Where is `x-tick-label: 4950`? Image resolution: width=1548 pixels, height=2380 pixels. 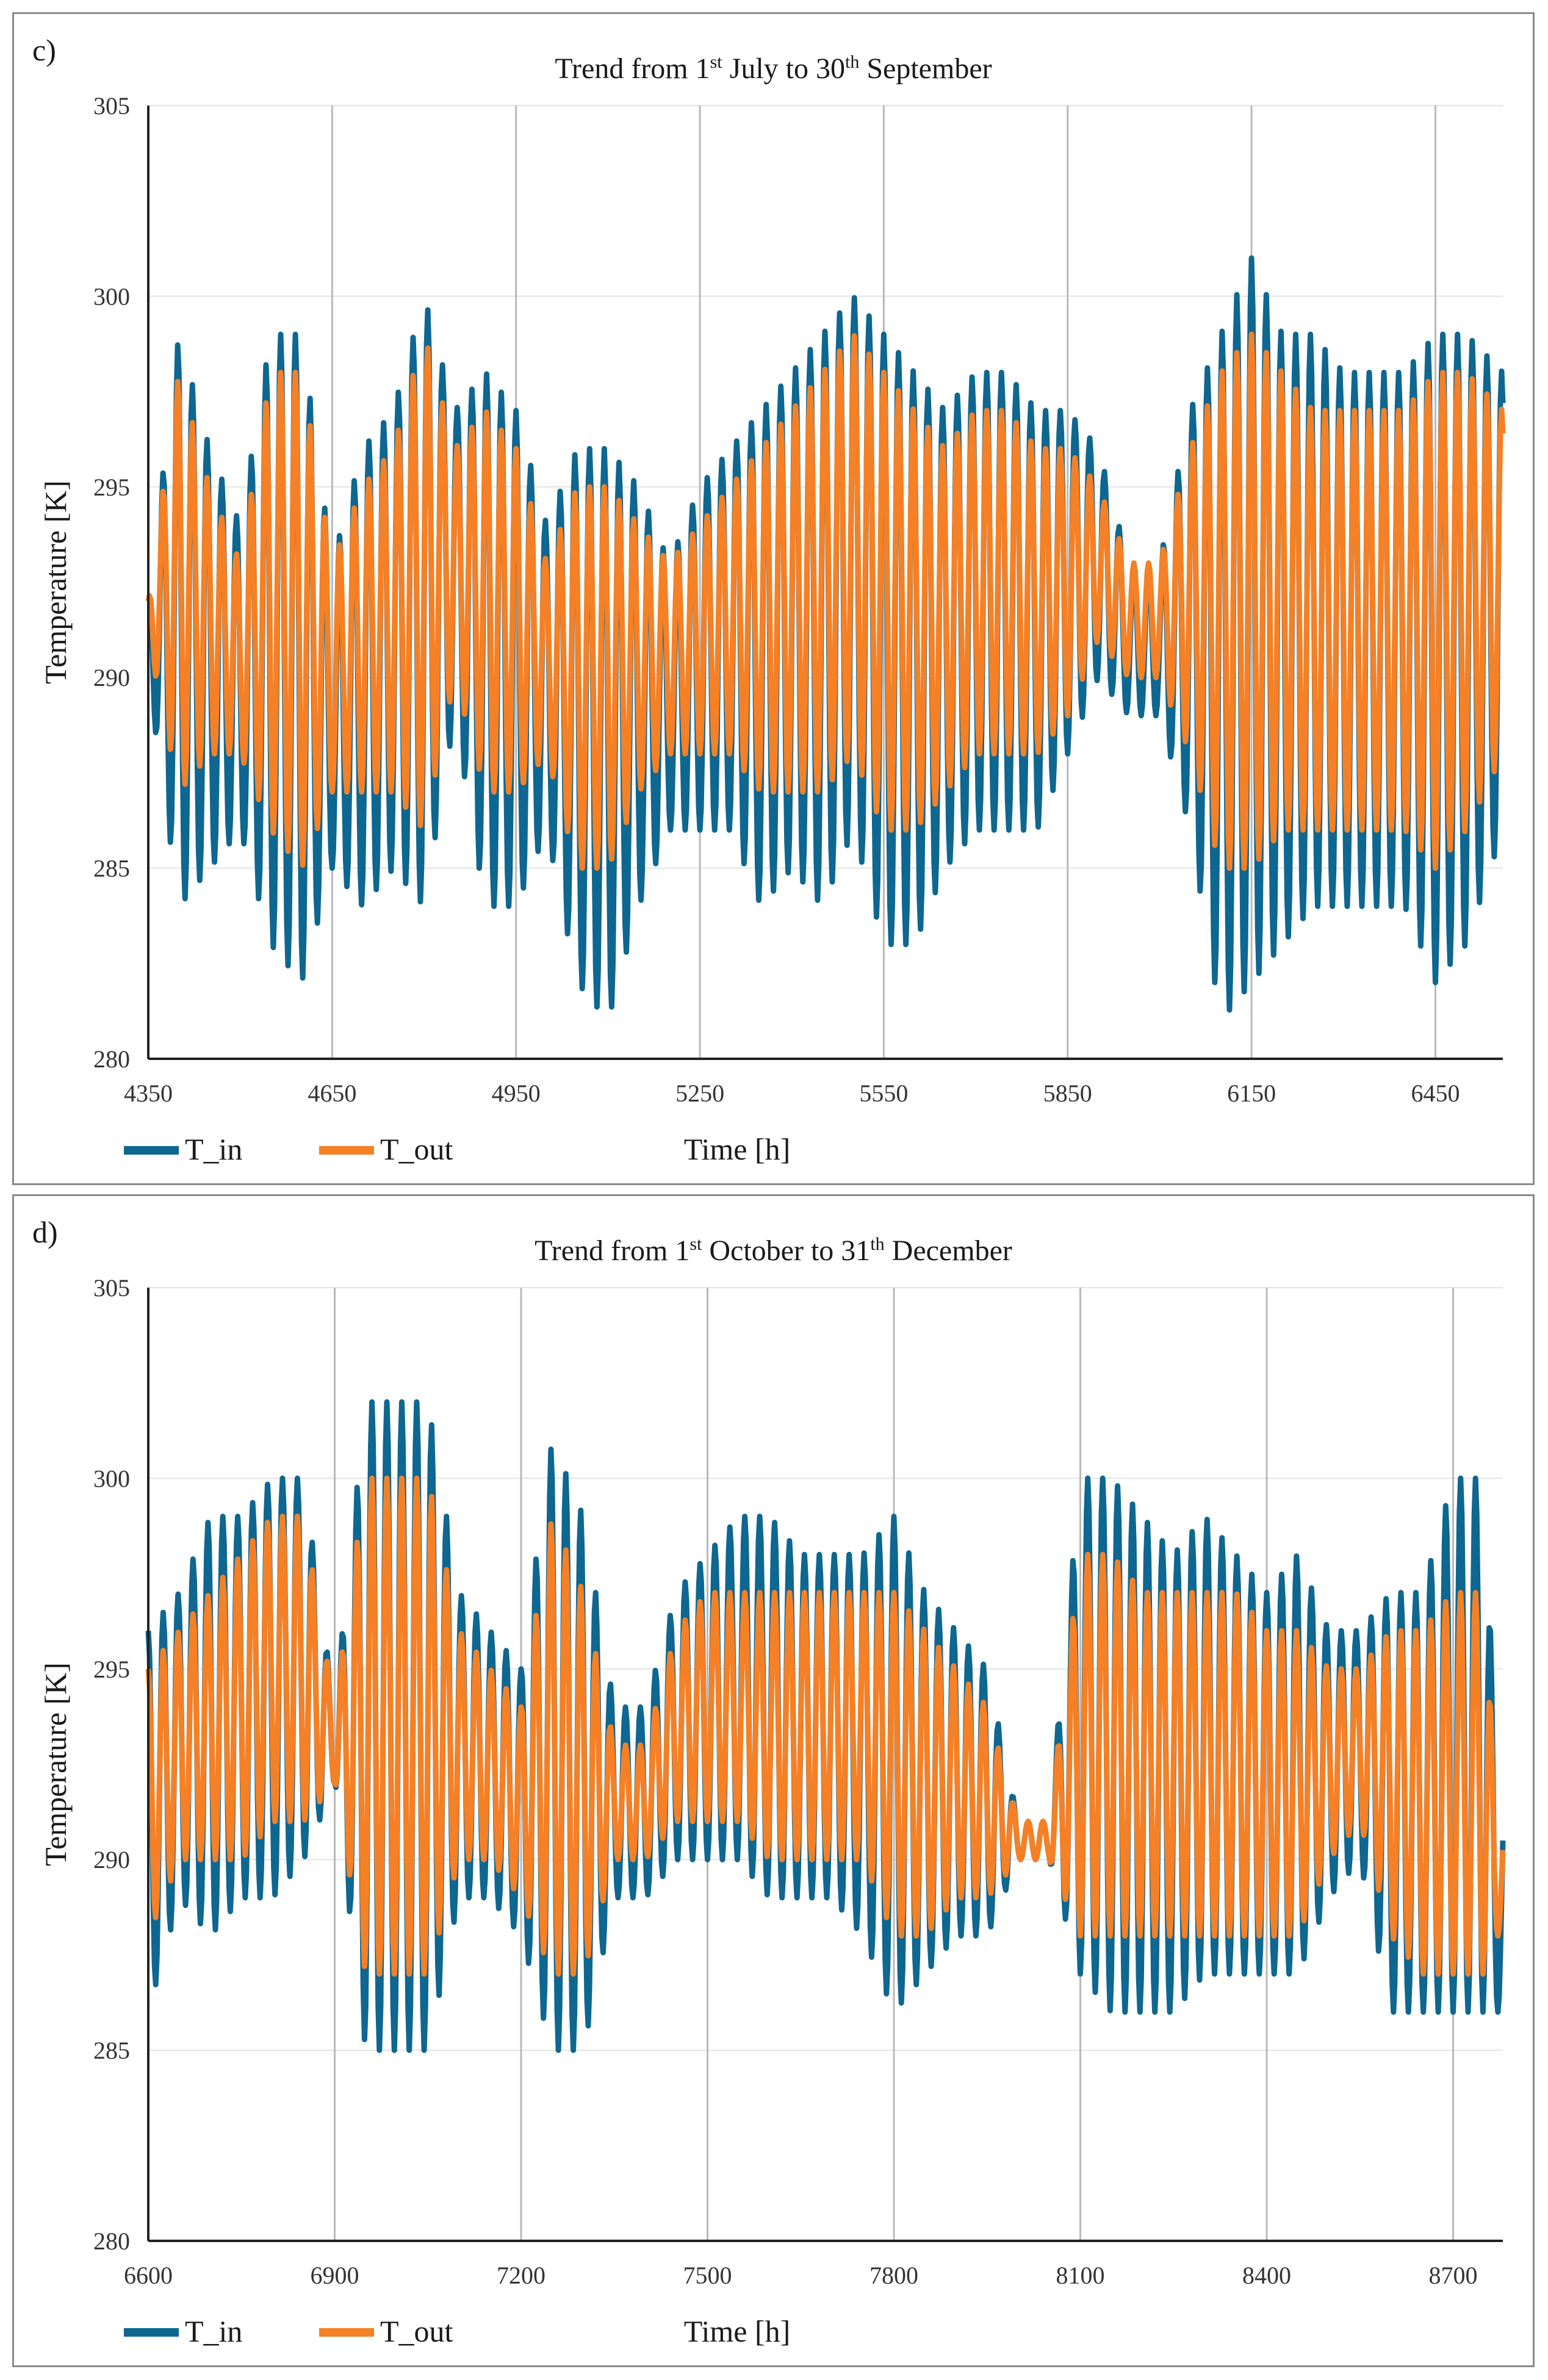 x-tick-label: 4950 is located at coordinates (516, 1093).